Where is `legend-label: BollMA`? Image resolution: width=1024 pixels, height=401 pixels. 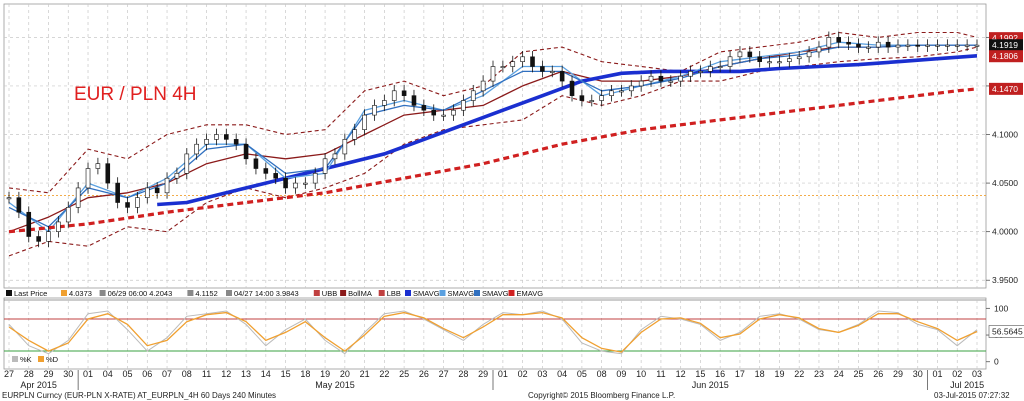
legend-label: BollMA is located at coordinates (360, 293).